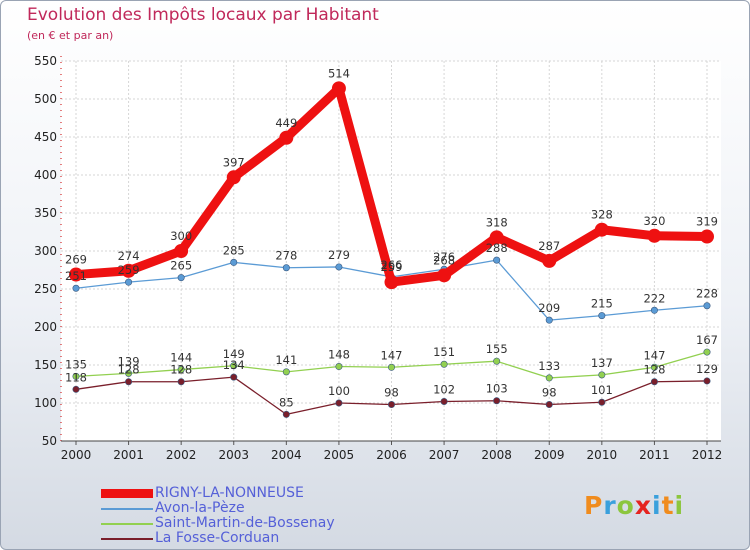  I want to click on data-label: 251, so click(76, 276).